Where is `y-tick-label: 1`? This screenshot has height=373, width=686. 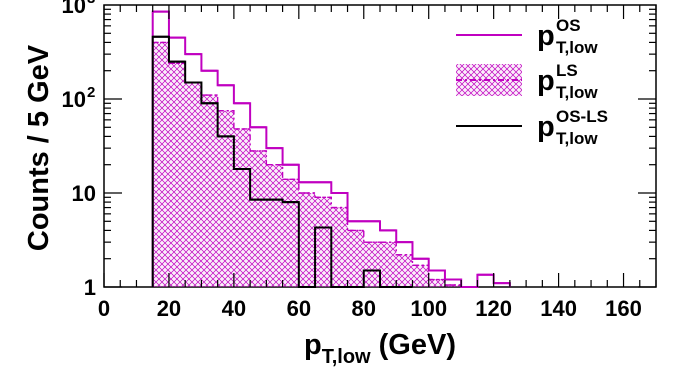 y-tick-label: 1 is located at coordinates (90, 287).